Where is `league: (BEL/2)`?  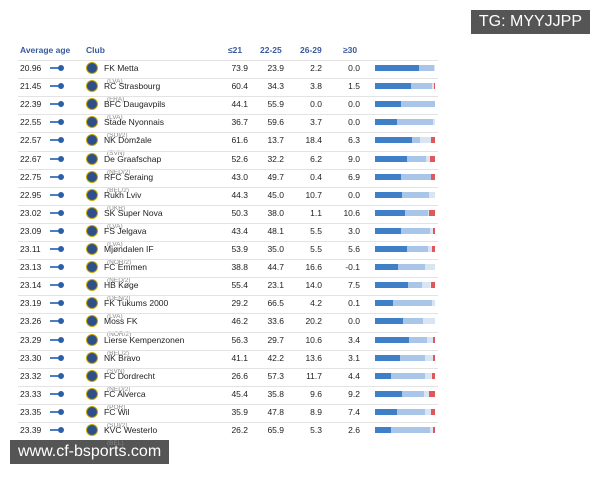 league: (BEL/2) is located at coordinates (118, 190).